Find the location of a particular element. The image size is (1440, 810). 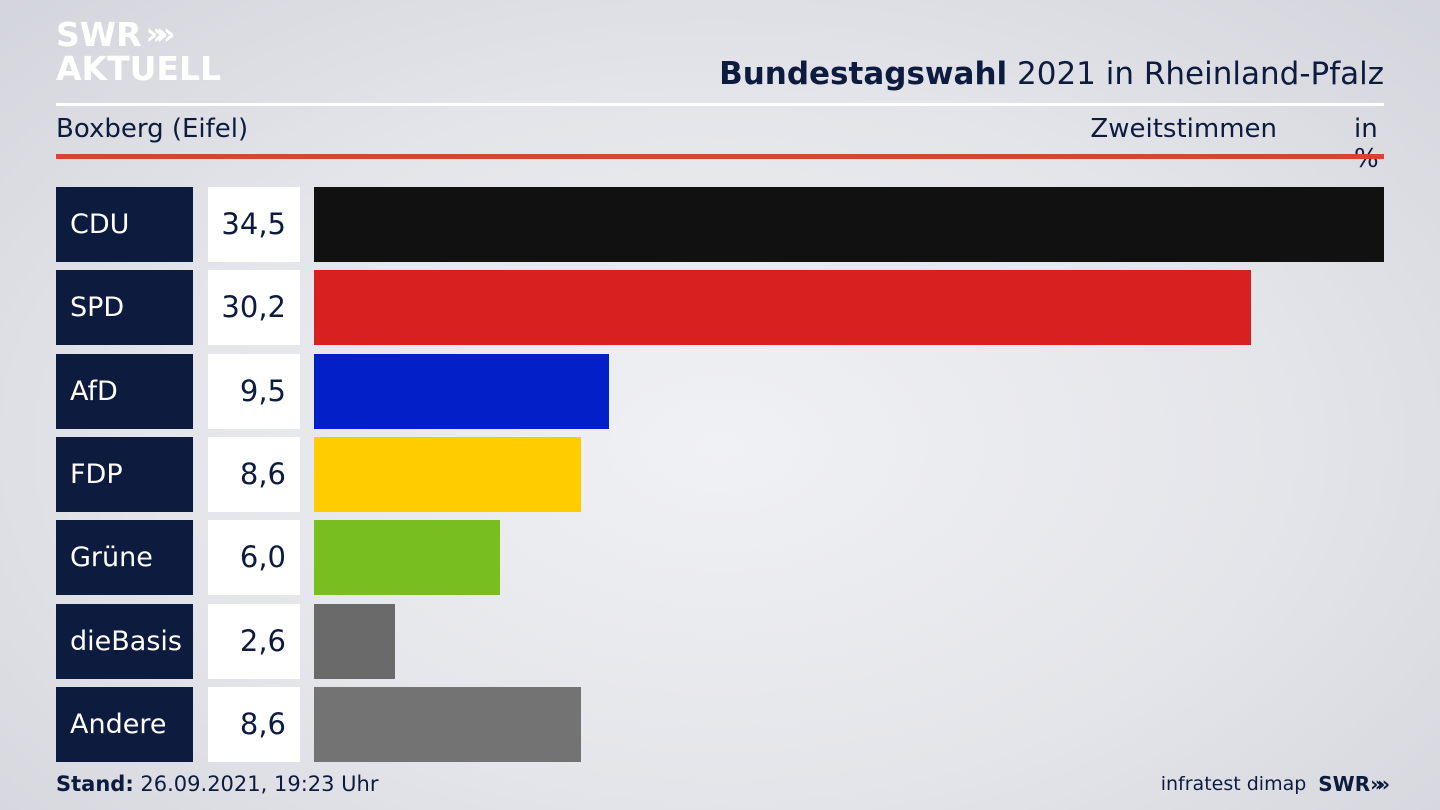

subtitle-divider is located at coordinates (720, 156).